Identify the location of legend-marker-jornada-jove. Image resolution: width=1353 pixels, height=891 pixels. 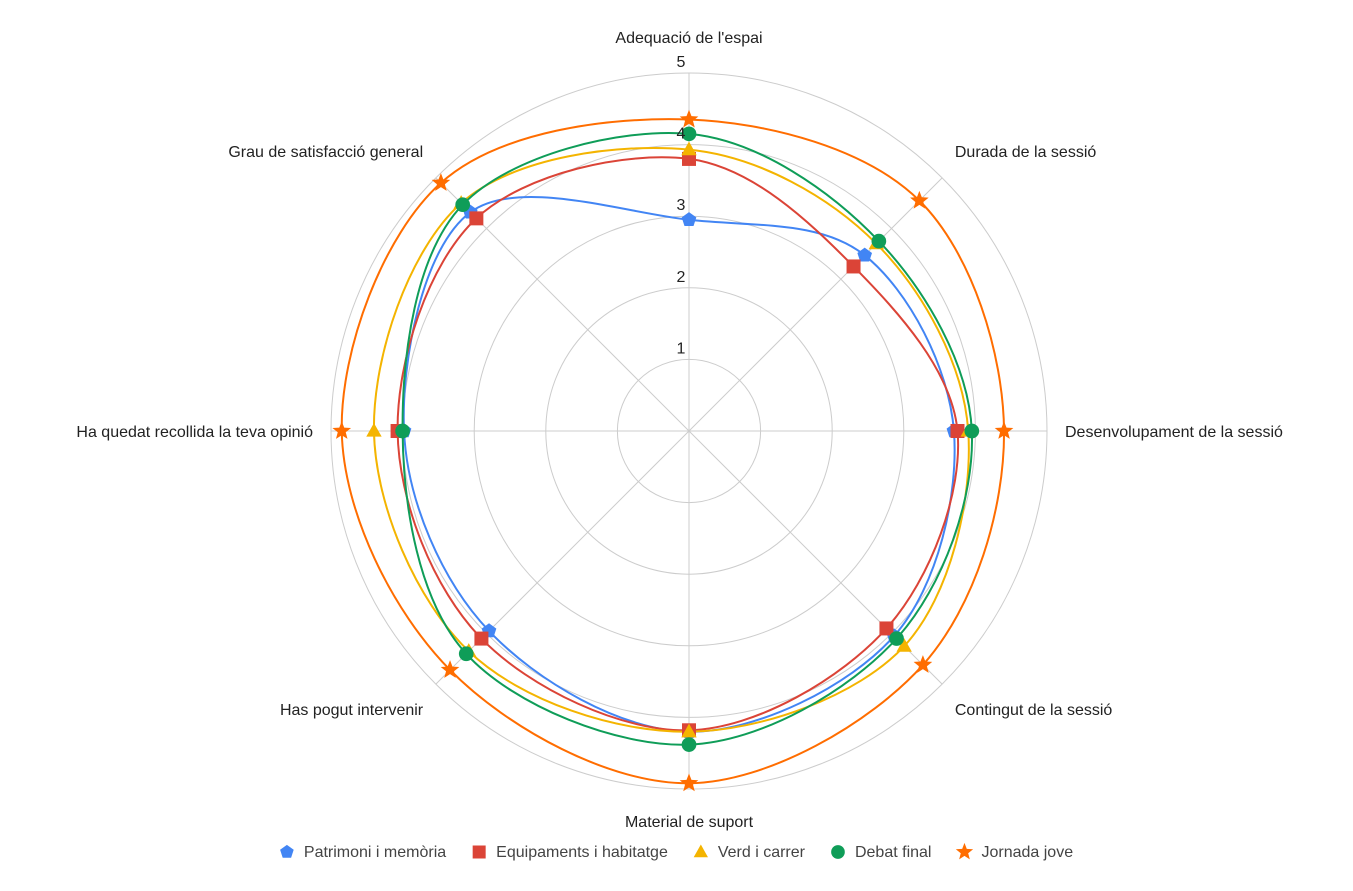
(964, 851).